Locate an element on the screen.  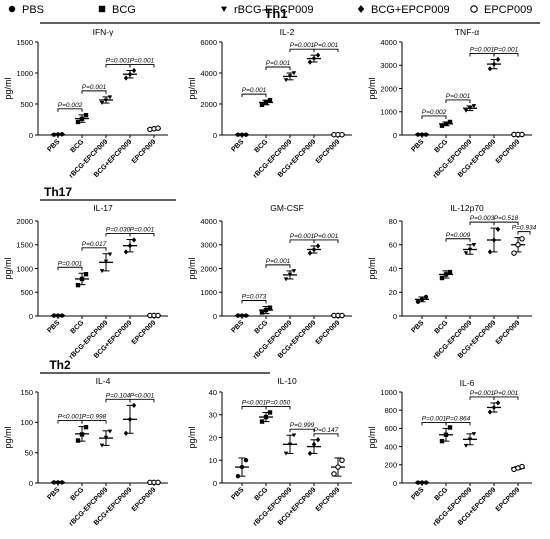
legend-item: rBCG-EPCP009 is located at coordinates (267, 10).